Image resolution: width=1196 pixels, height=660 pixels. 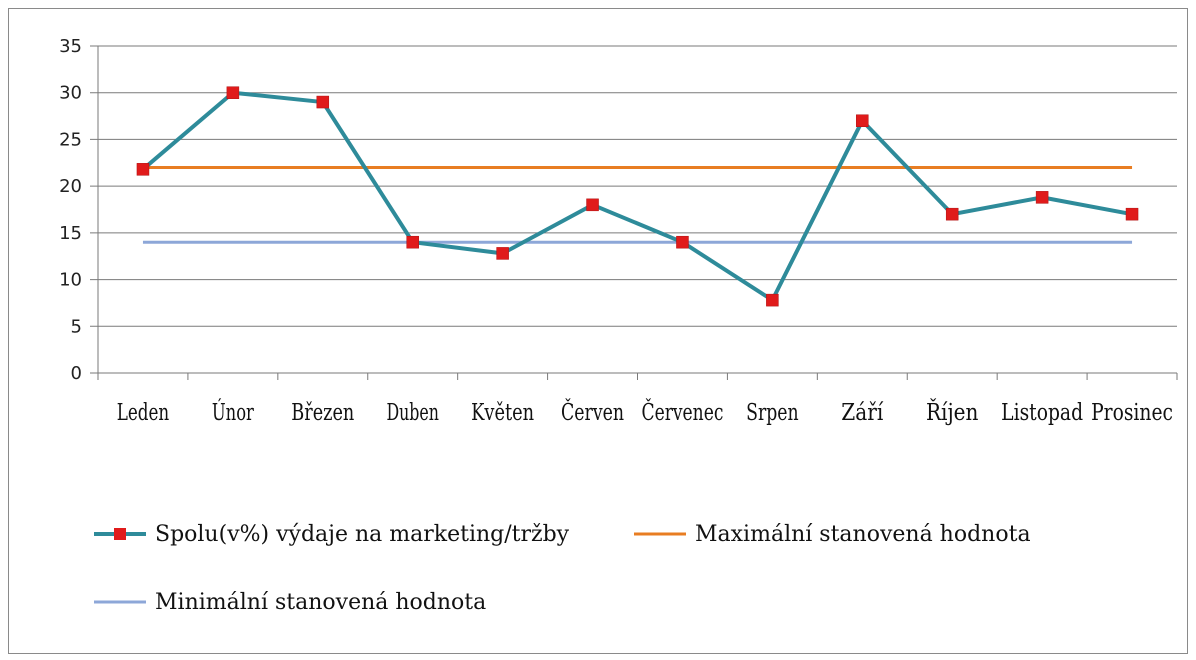 What do you see at coordinates (70, 186) in the screenshot?
I see `y-tick-label: 20` at bounding box center [70, 186].